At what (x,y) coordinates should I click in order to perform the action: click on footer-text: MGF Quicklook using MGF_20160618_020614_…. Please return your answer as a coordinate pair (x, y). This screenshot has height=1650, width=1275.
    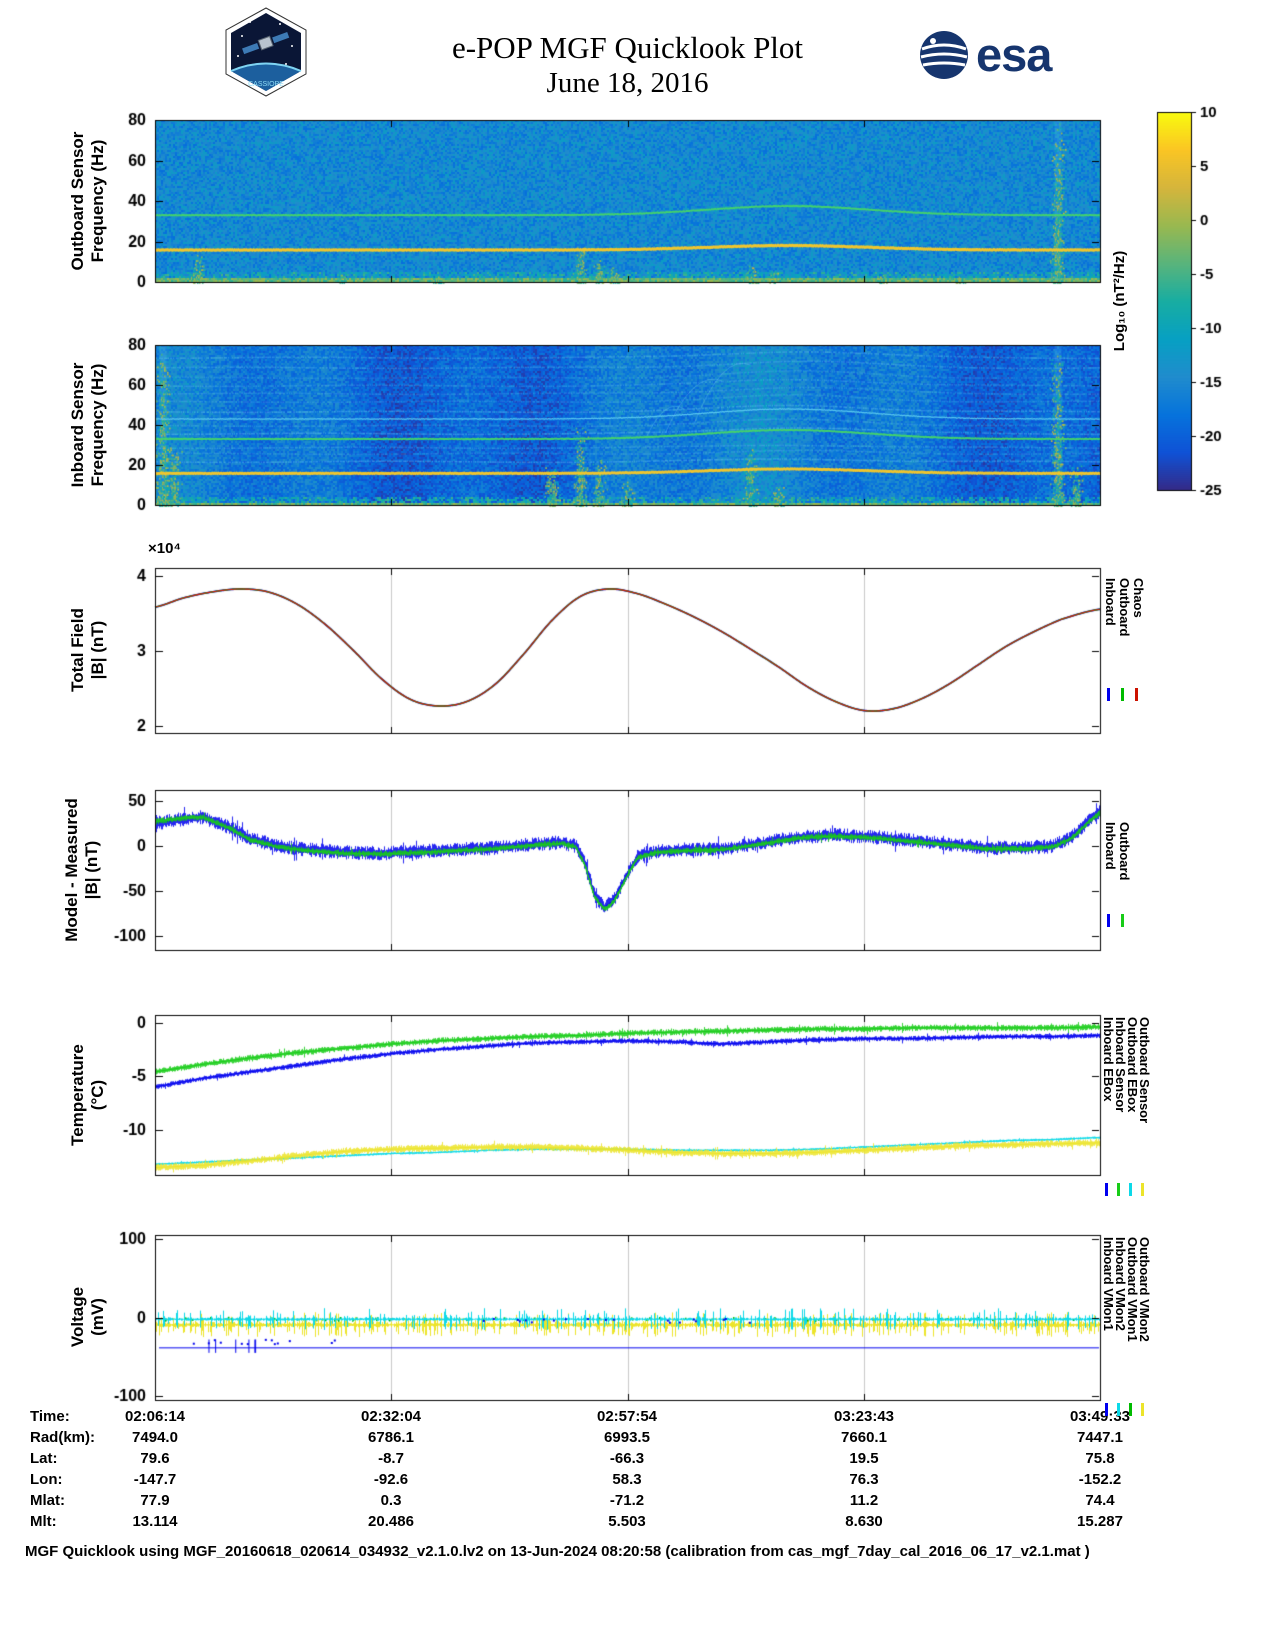
    Looking at the image, I should click on (557, 1551).